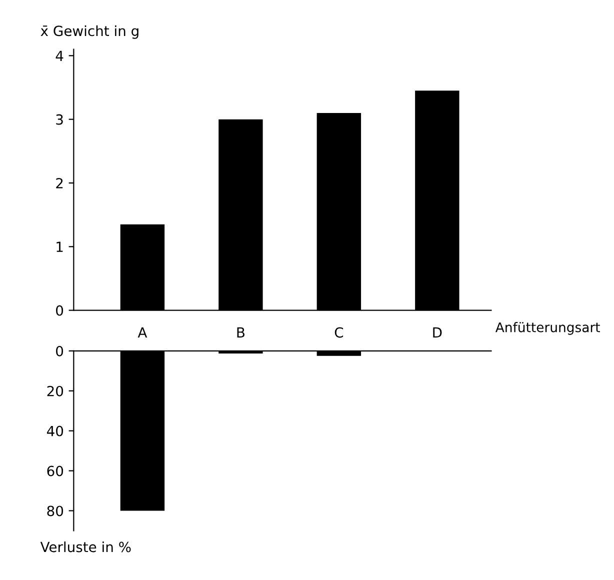  Describe the element at coordinates (55, 431) in the screenshot. I see `y-tick-label: 40` at that location.